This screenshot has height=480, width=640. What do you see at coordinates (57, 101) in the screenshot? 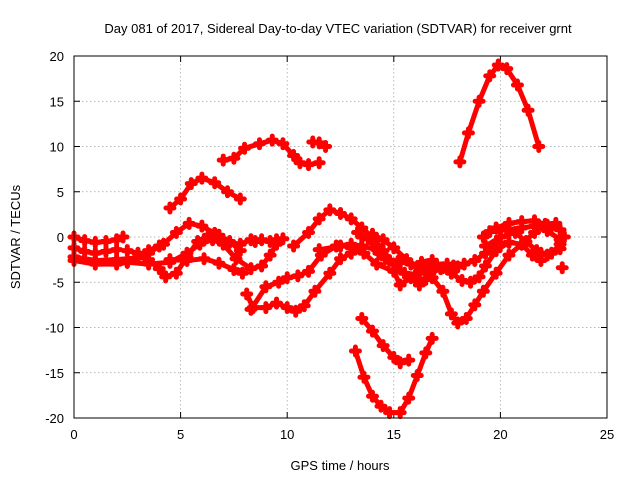
I see `y-tick-label: 15` at bounding box center [57, 101].